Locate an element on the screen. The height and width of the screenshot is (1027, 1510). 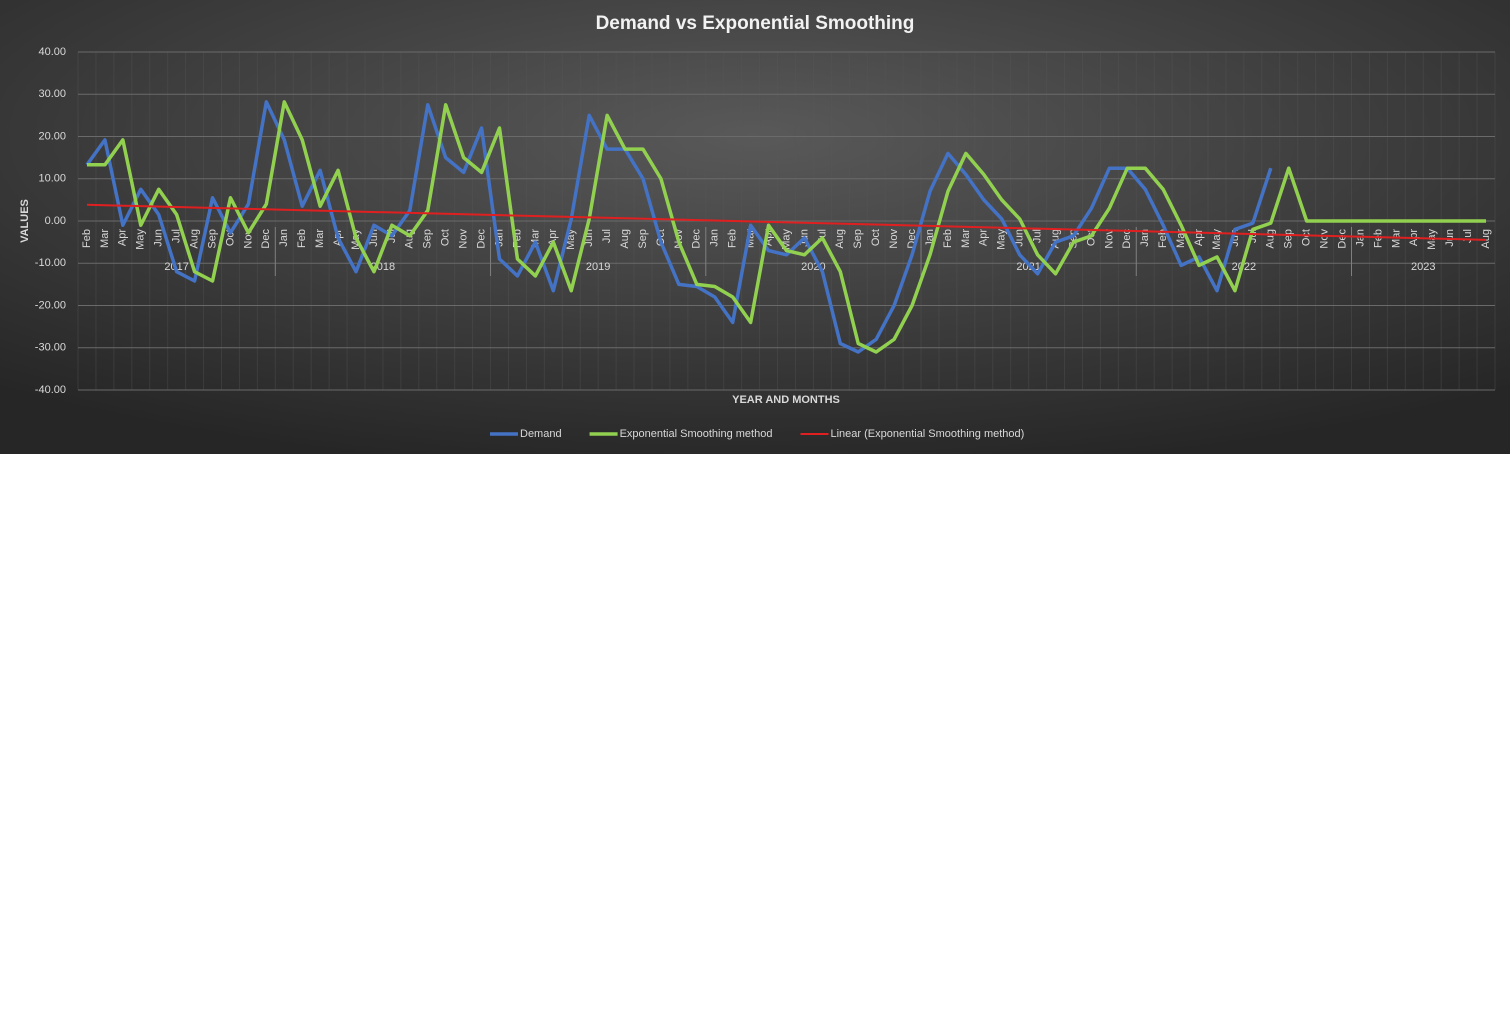
chart-title: Demand vs Exponential Smoothing is located at coordinates (755, 23).